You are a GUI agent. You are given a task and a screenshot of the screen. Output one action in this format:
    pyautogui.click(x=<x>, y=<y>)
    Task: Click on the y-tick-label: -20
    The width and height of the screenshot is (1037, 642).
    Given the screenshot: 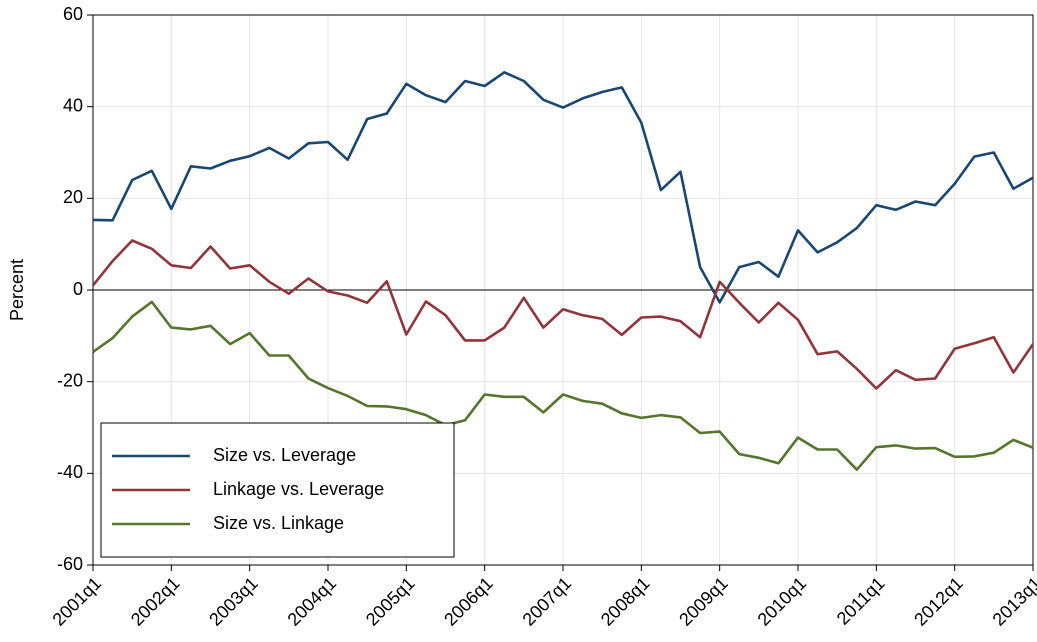 What is the action you would take?
    pyautogui.click(x=70, y=380)
    